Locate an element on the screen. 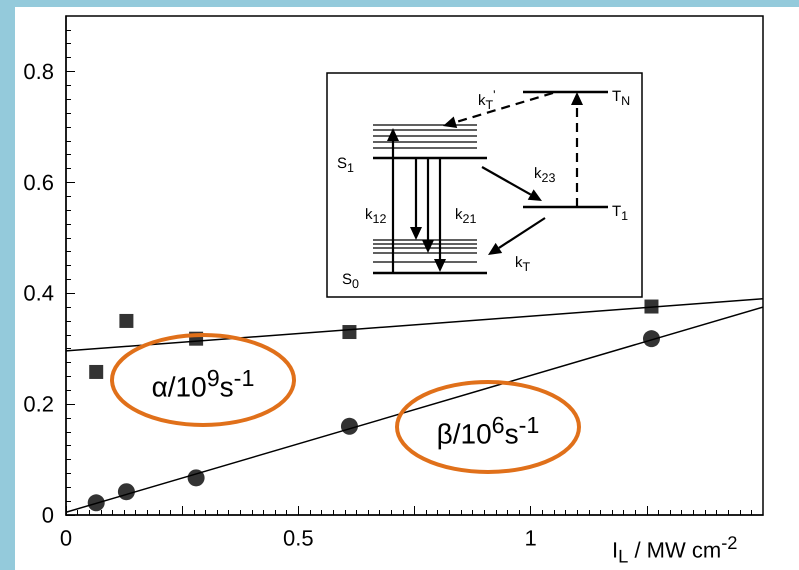  x-axis-title: I$_{L}$ / MW cm$^{-2}$ is located at coordinates (675, 550).